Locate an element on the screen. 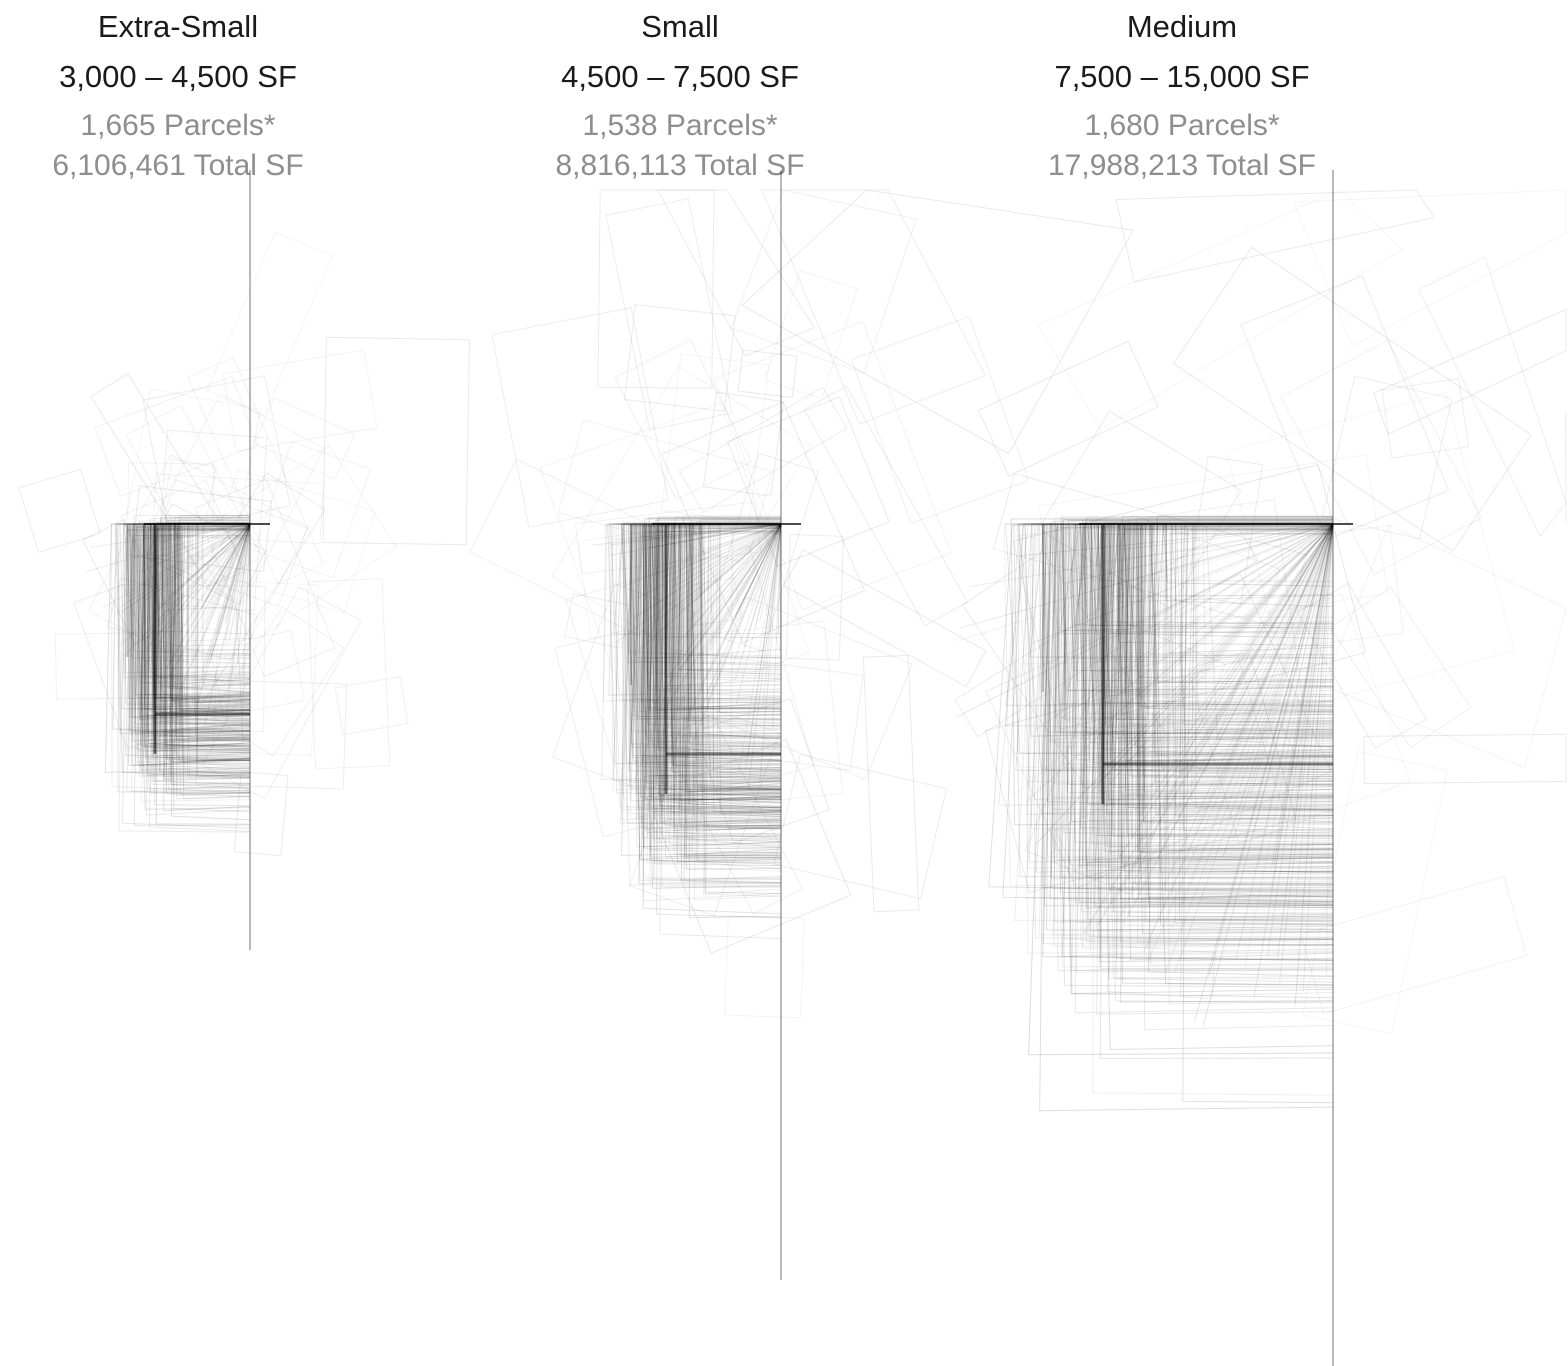 This screenshot has width=1568, height=1366. group-size-range: 3,000 – 4,500 SF is located at coordinates (178, 76).